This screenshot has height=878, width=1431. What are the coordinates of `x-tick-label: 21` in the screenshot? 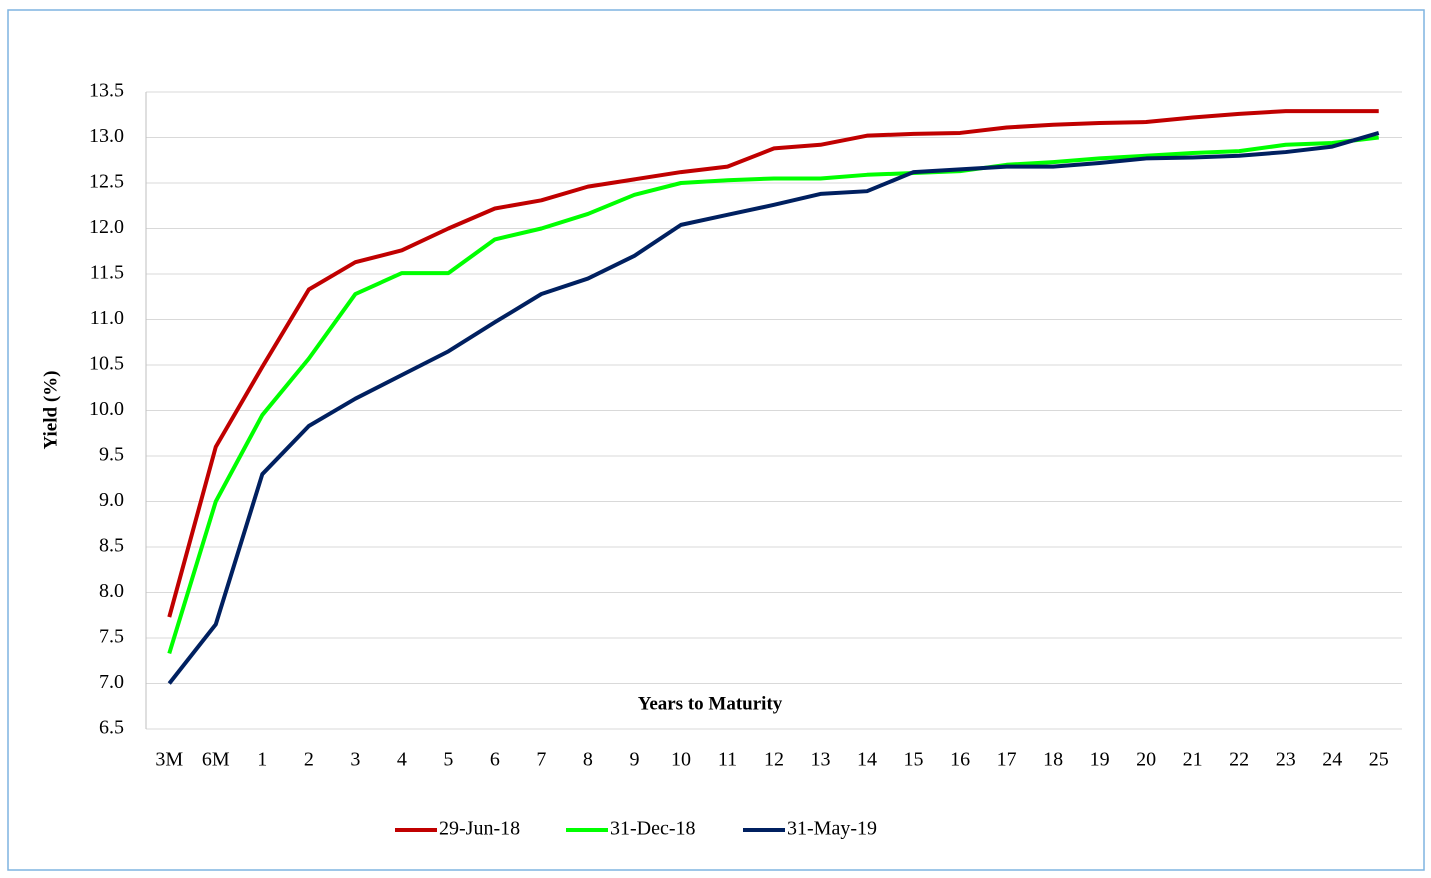 It's located at (1193, 760).